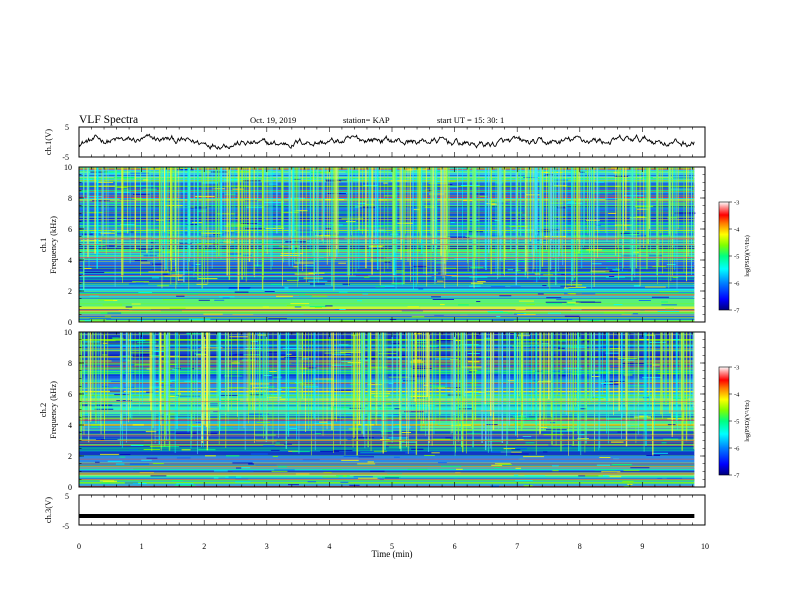 The width and height of the screenshot is (792, 612). Describe the element at coordinates (580, 546) in the screenshot. I see `time-tick-label: 8` at that location.